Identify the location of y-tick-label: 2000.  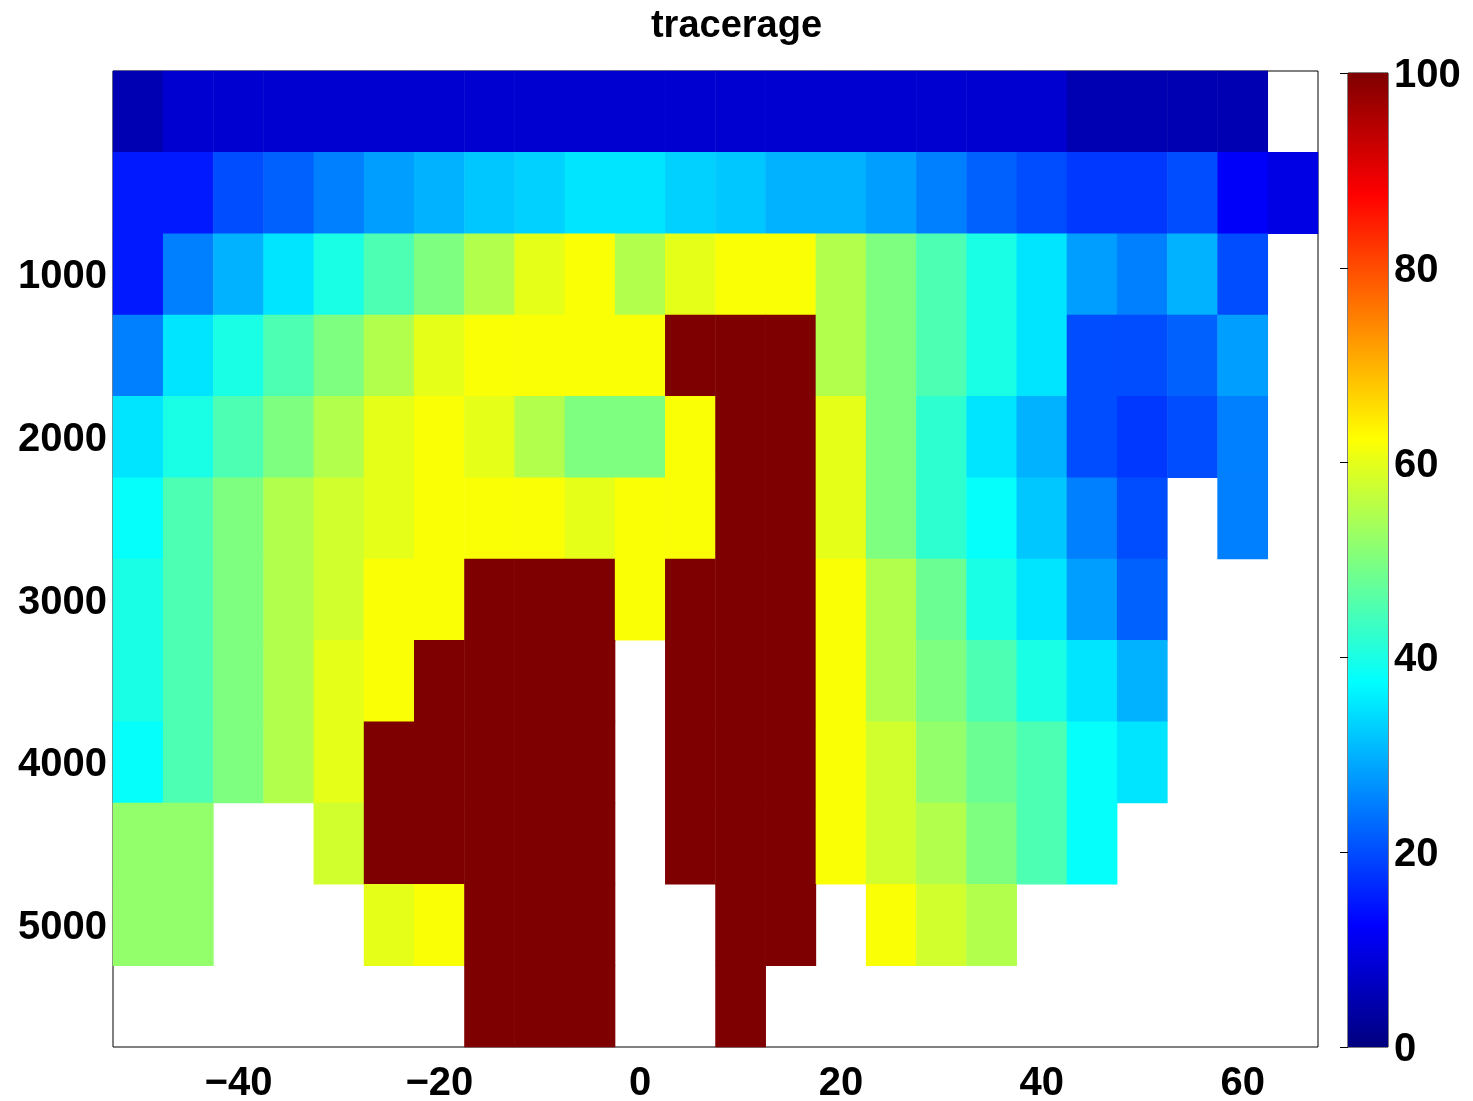
(62, 437).